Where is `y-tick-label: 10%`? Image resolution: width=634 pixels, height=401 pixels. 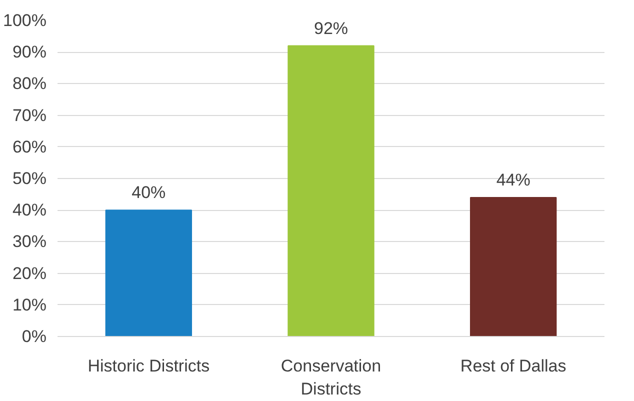
y-tick-label: 10% is located at coordinates (29, 304).